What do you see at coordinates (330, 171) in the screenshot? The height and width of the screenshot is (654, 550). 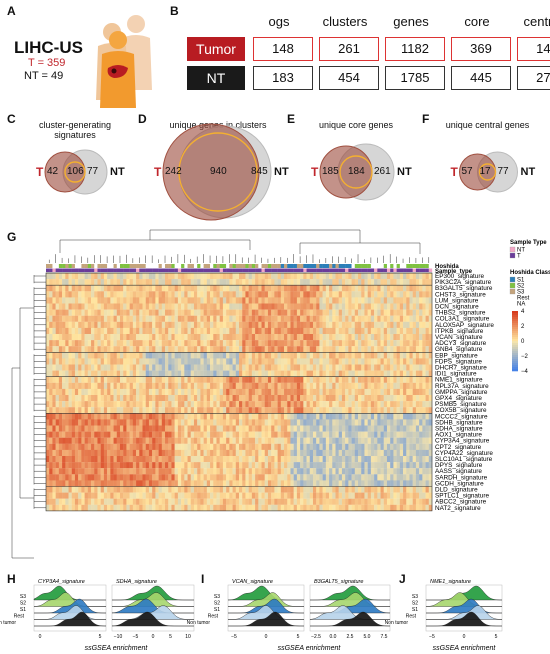 I see `venn-left-count: 185` at bounding box center [330, 171].